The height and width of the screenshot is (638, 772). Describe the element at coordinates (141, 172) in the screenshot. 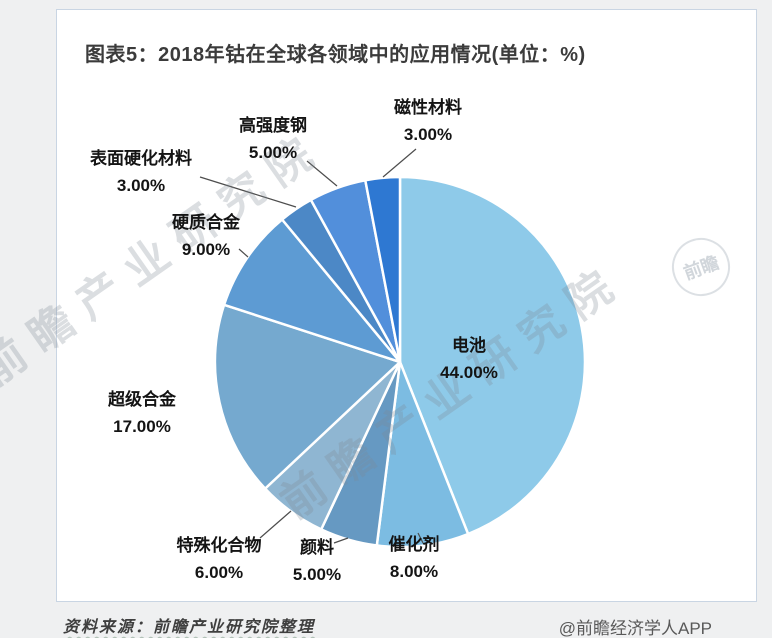

I see `slice-label-surface-hardening: 表面硬化材料 3.00%` at that location.